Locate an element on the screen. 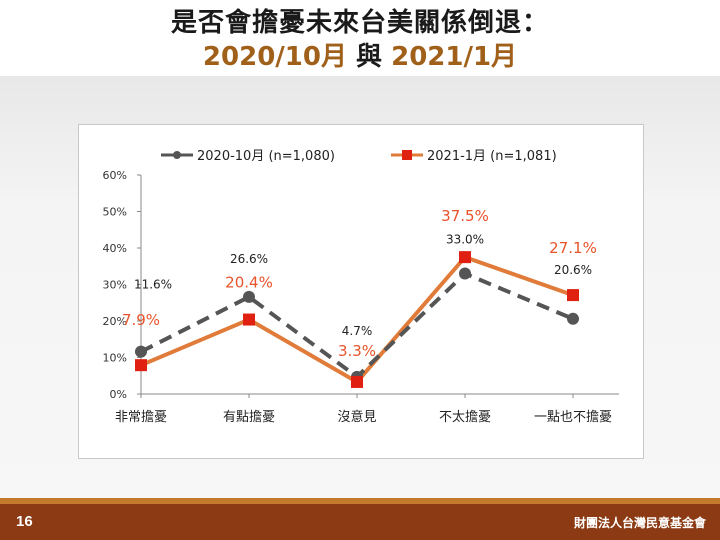 This screenshot has width=720, height=540. legend-label-2020: 2020-10月 (n=1,080) is located at coordinates (266, 156).